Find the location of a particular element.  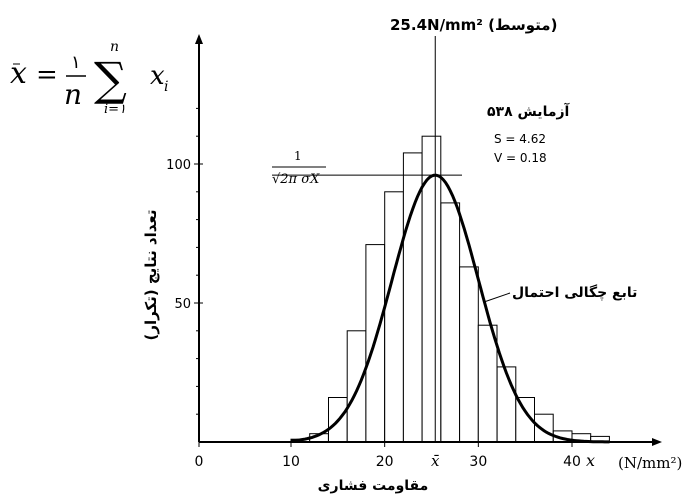

formula-sum-upper: n is located at coordinates (114, 47).